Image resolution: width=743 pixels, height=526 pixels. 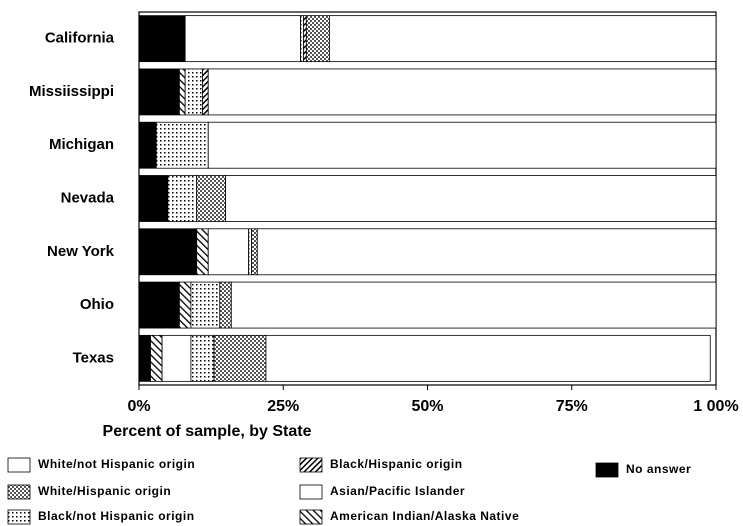 What do you see at coordinates (80, 38) in the screenshot?
I see `y-tick-label: California` at bounding box center [80, 38].